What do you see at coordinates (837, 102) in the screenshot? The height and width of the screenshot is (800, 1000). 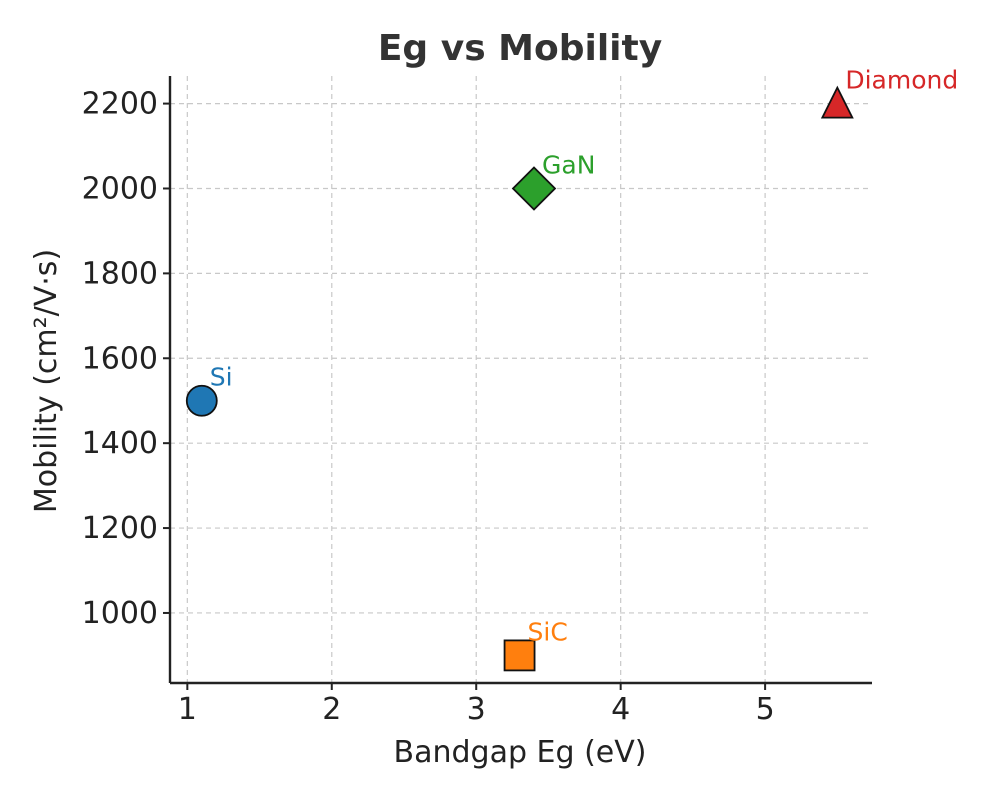 I see `point-diamond-marker` at bounding box center [837, 102].